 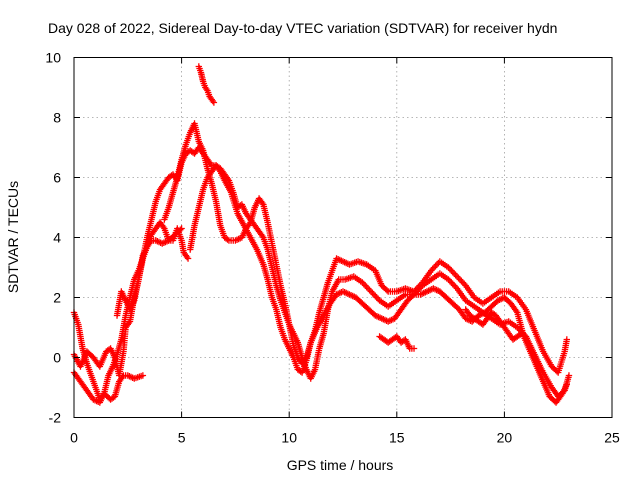 I want to click on y-tick-label: 6, so click(x=57, y=178).